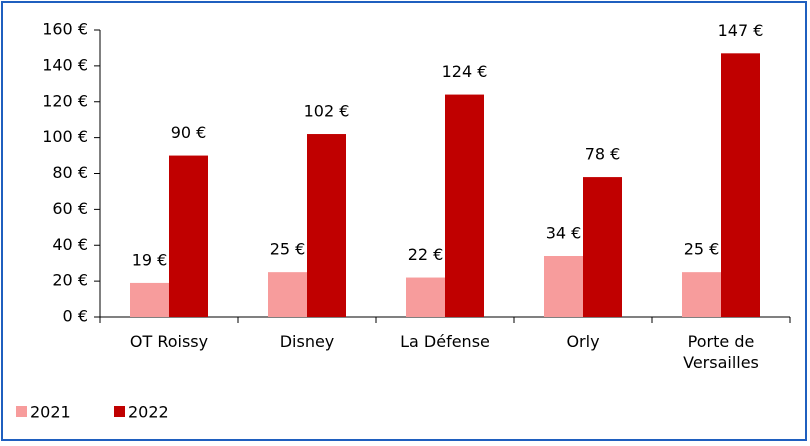 The height and width of the screenshot is (446, 810). I want to click on x-tick-label: Disney, so click(307, 341).